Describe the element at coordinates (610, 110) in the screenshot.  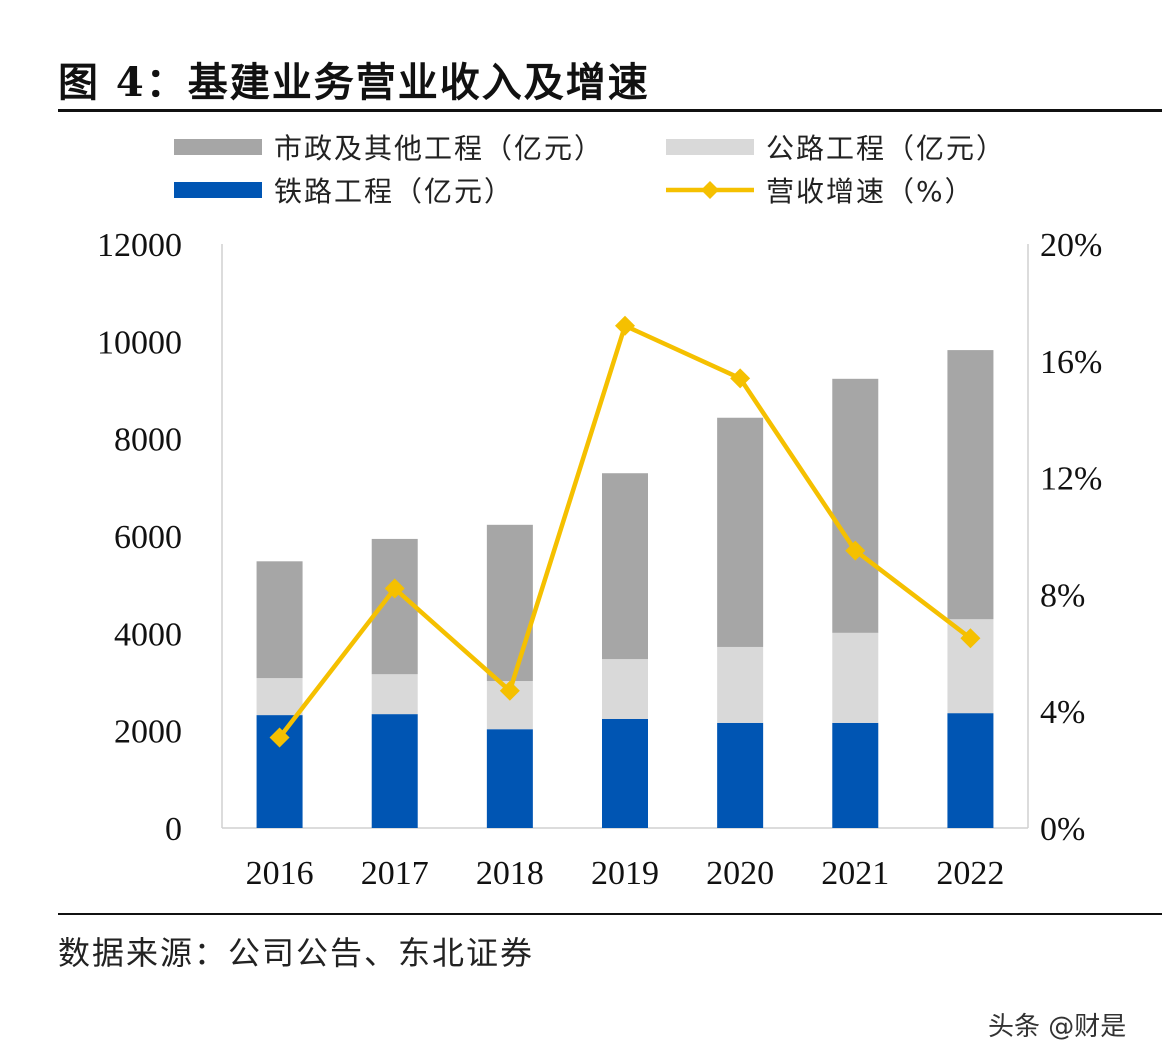
I see `title-rule` at that location.